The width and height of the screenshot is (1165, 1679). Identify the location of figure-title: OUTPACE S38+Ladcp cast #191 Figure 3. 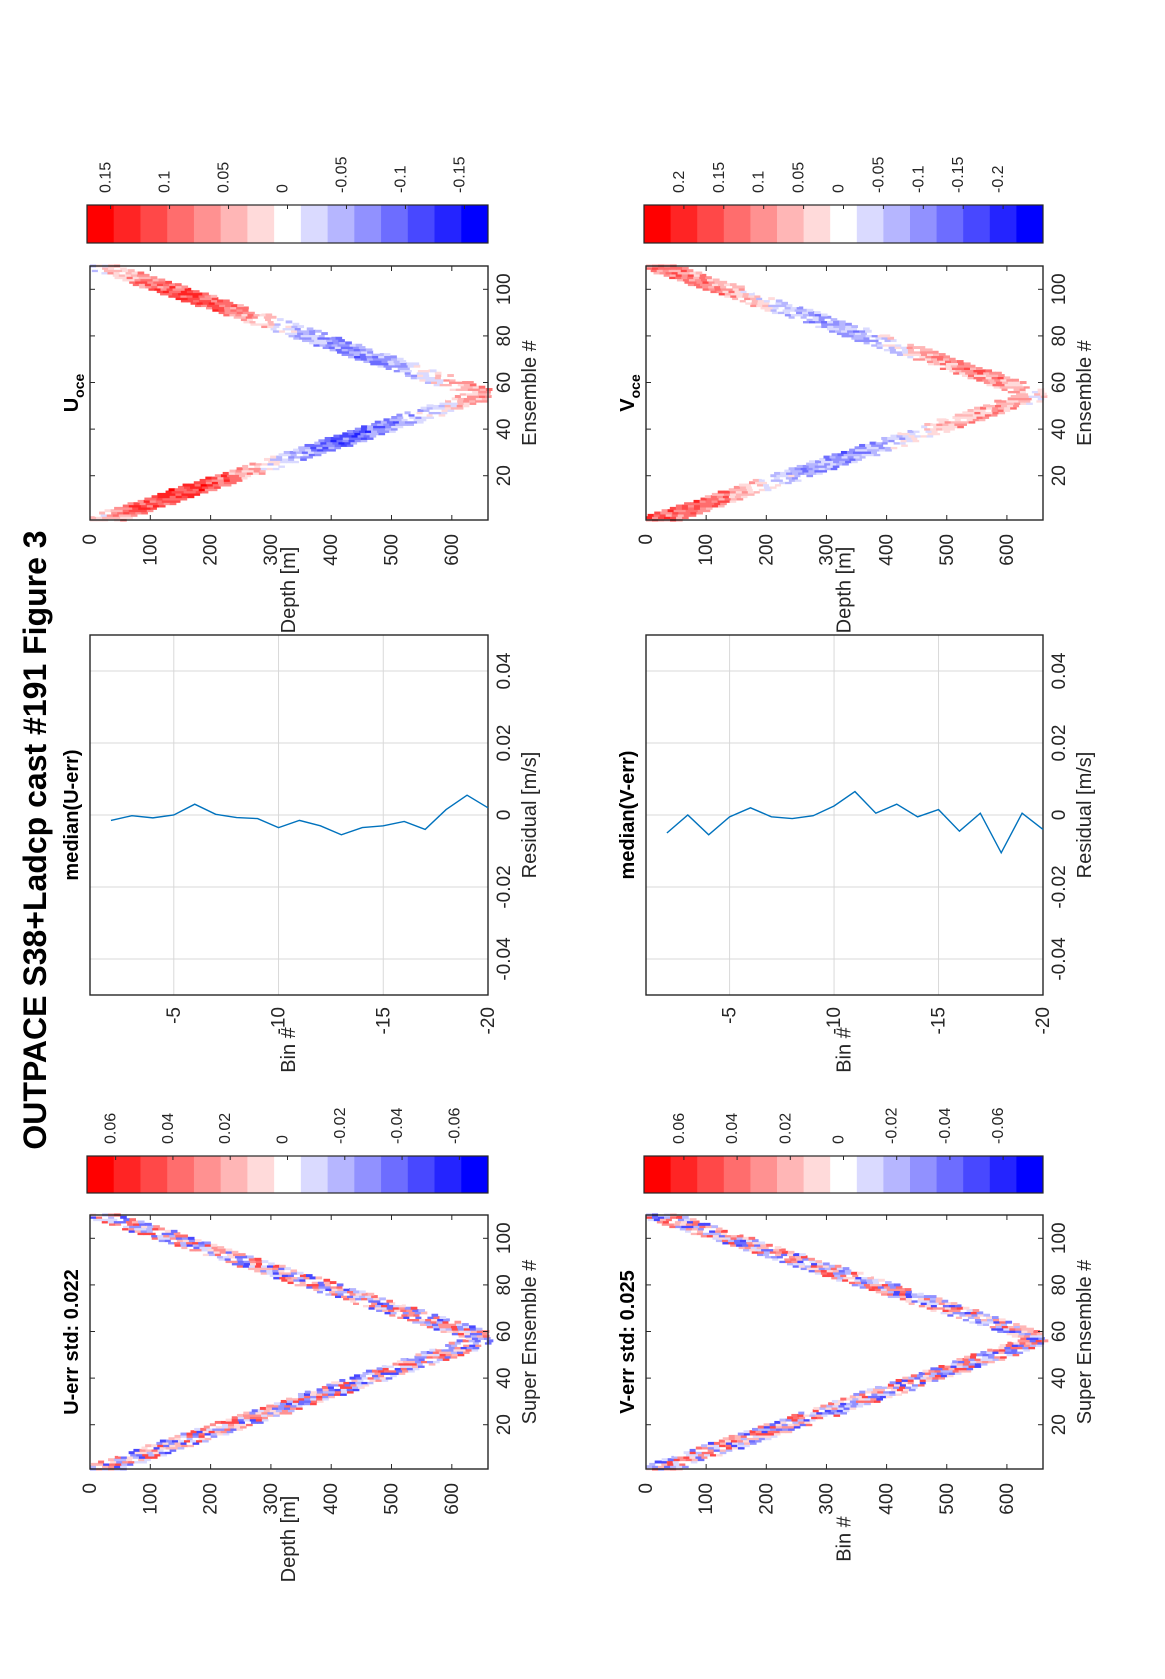
(35, 839).